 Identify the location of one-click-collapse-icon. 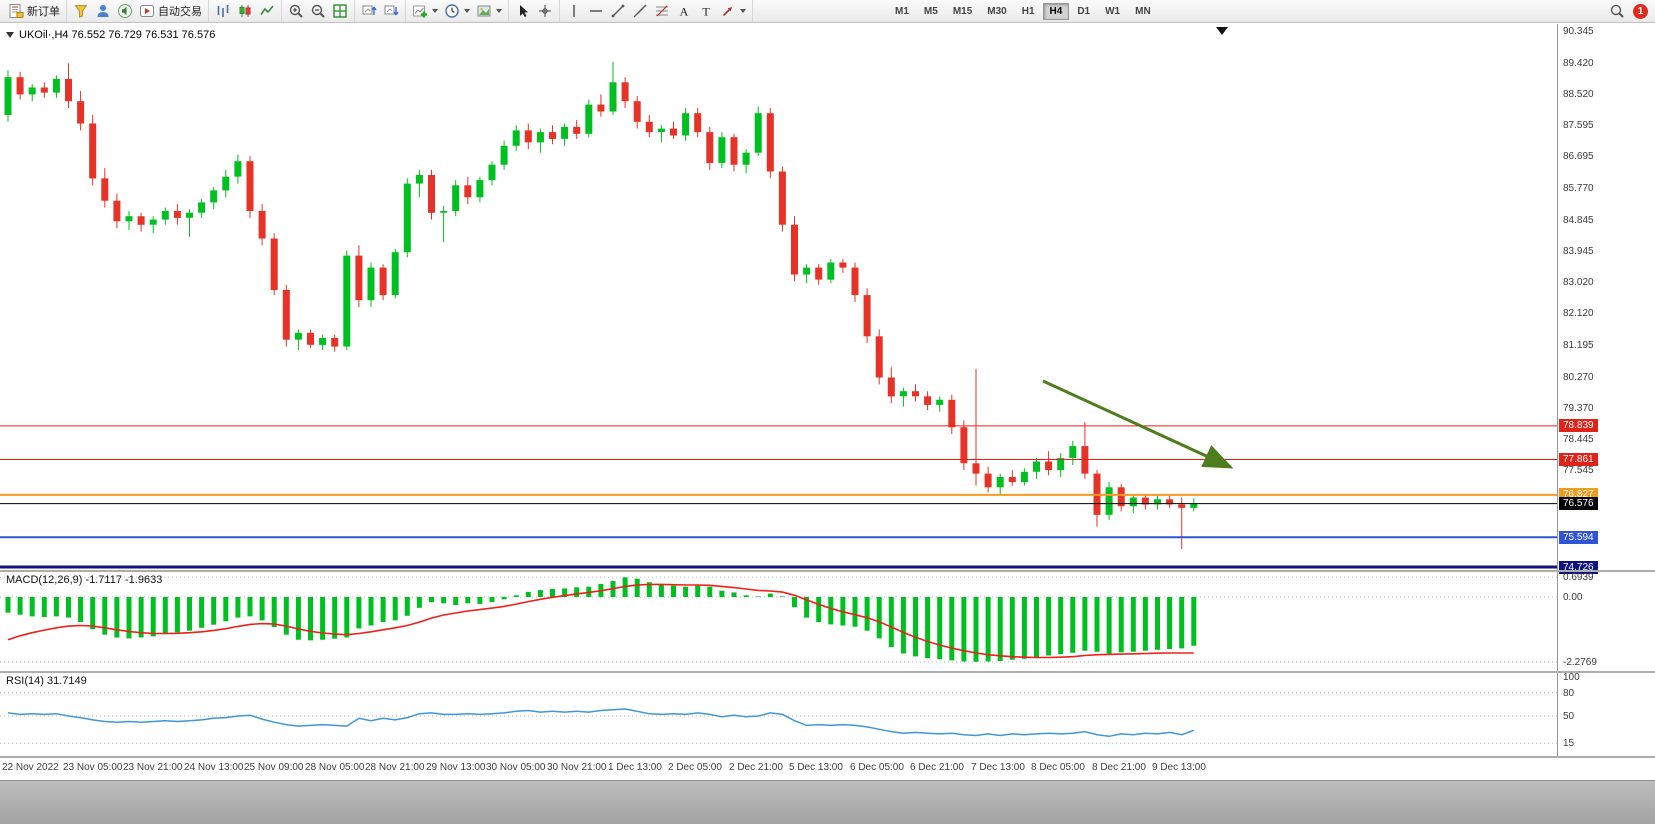
(10, 35).